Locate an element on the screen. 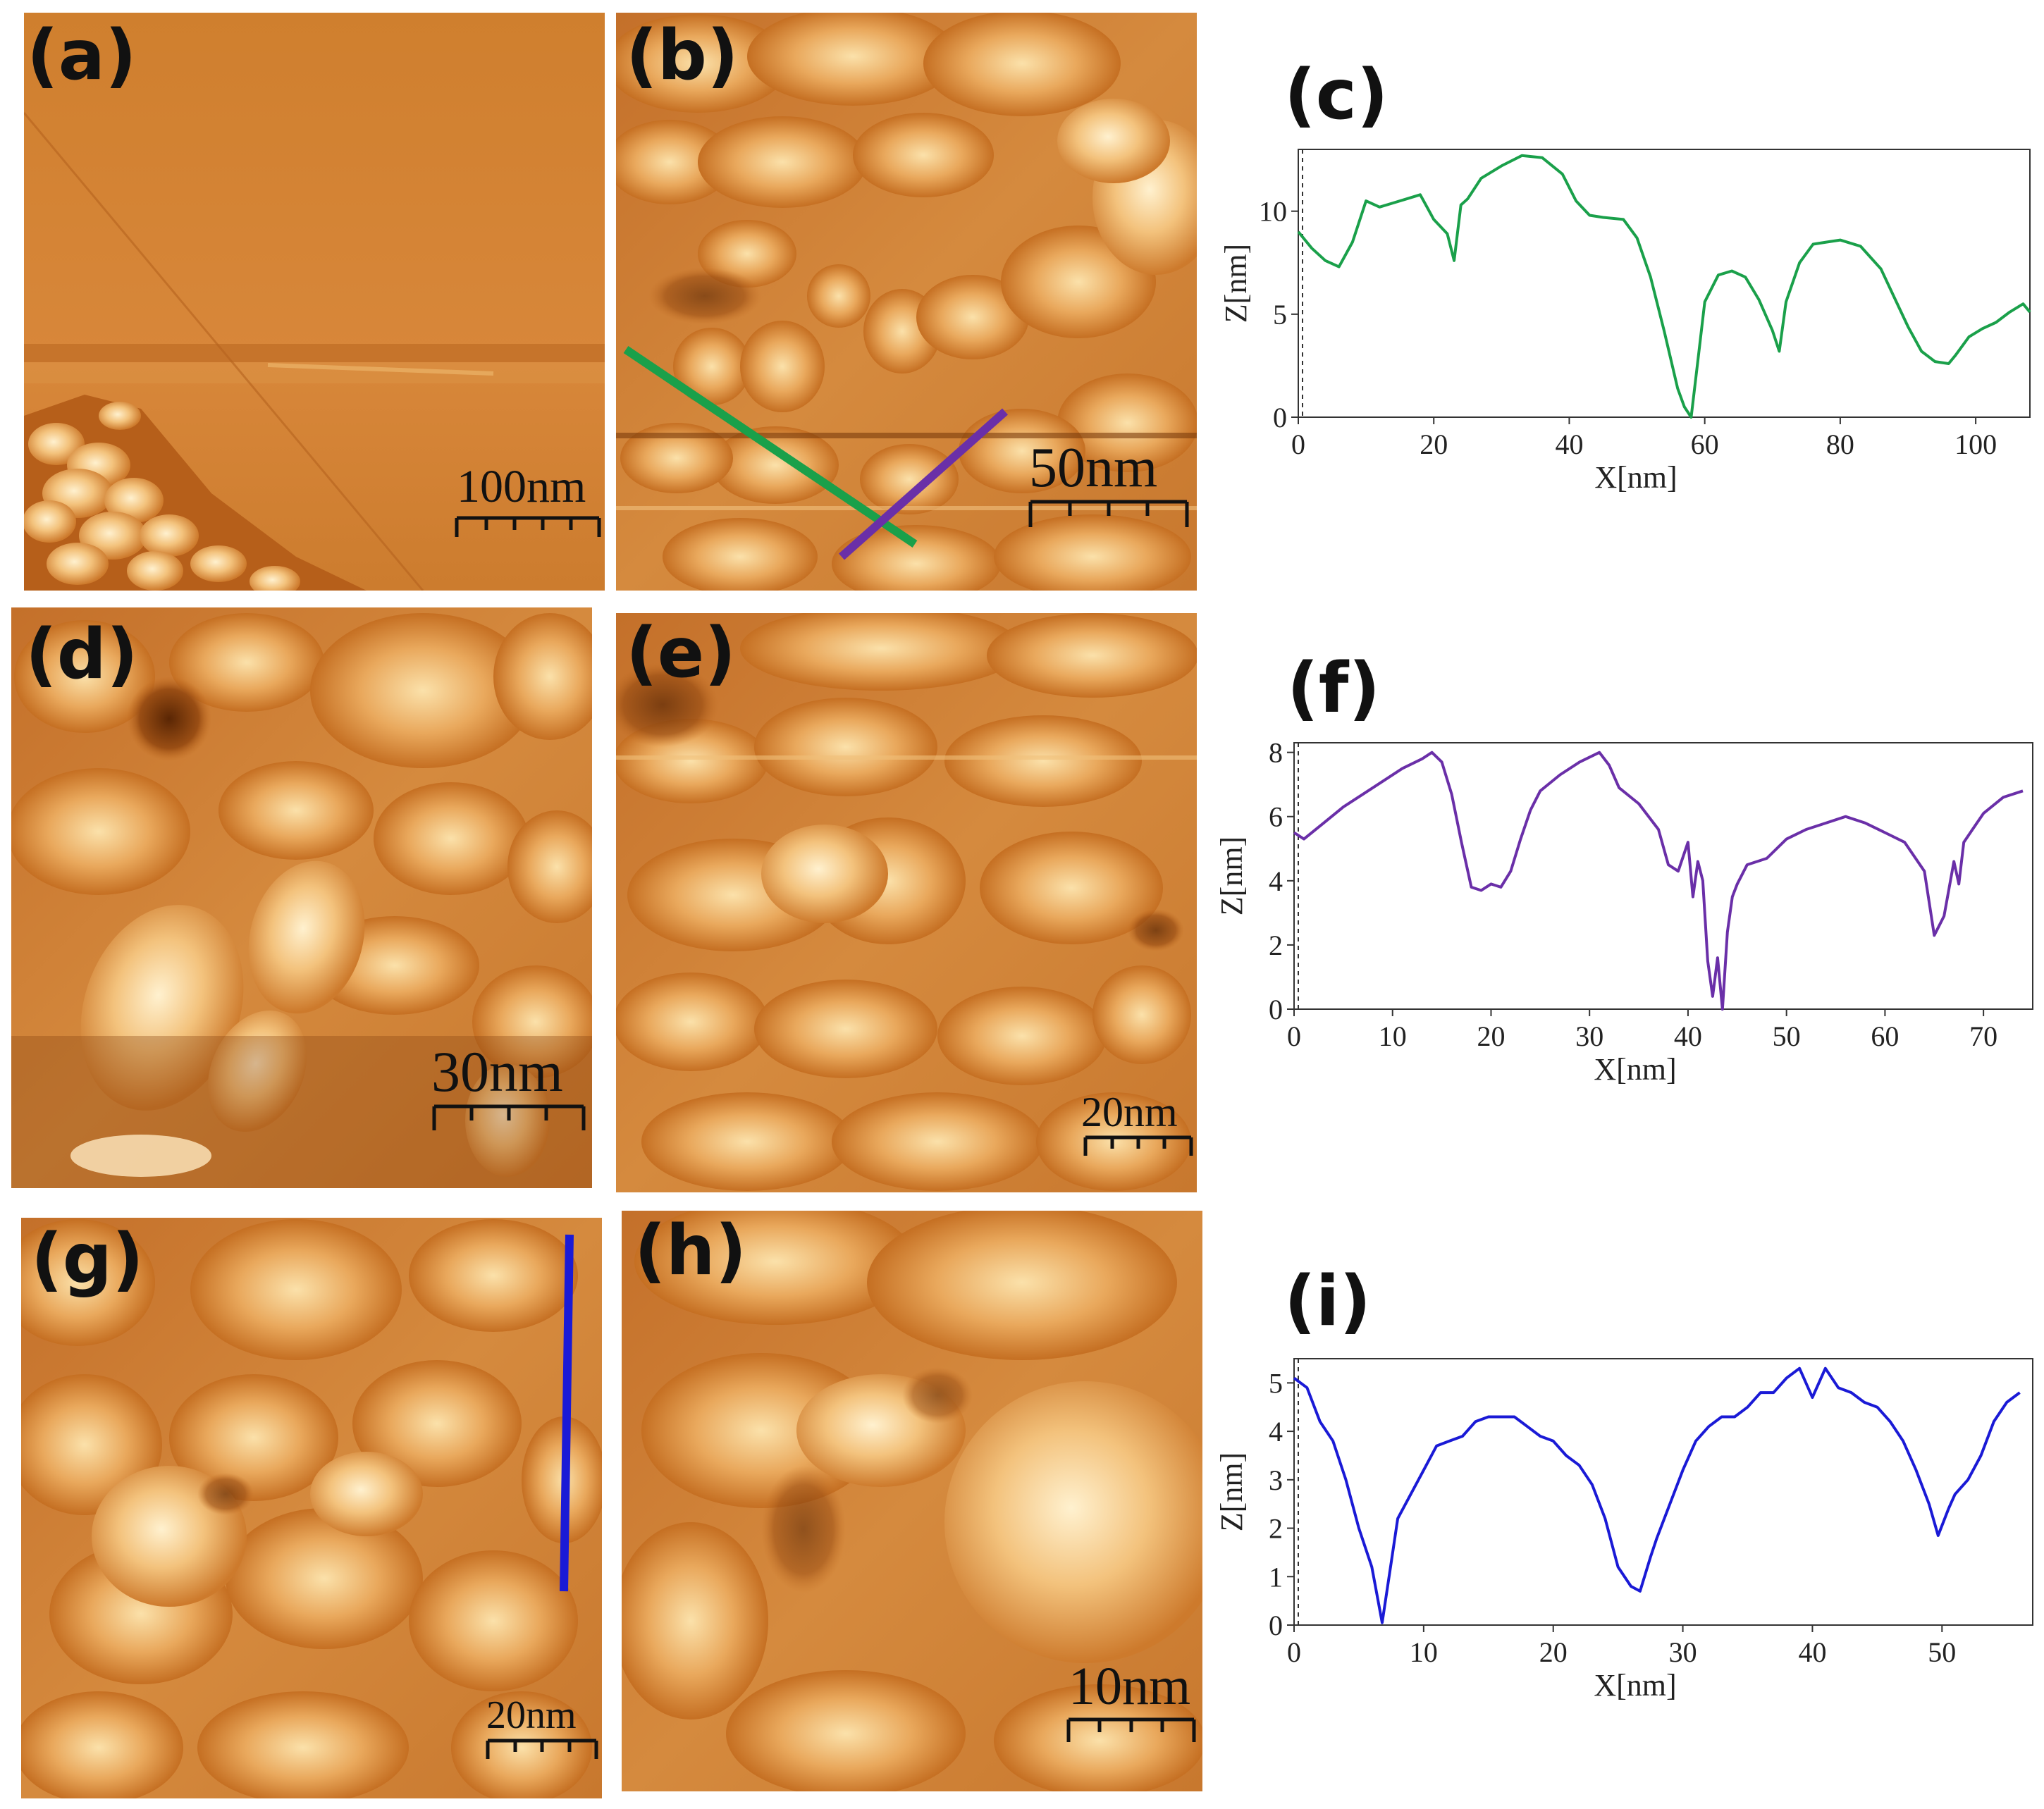 Image resolution: width=2044 pixels, height=1809 pixels. x-tick-label-f: 30 is located at coordinates (1589, 1036).